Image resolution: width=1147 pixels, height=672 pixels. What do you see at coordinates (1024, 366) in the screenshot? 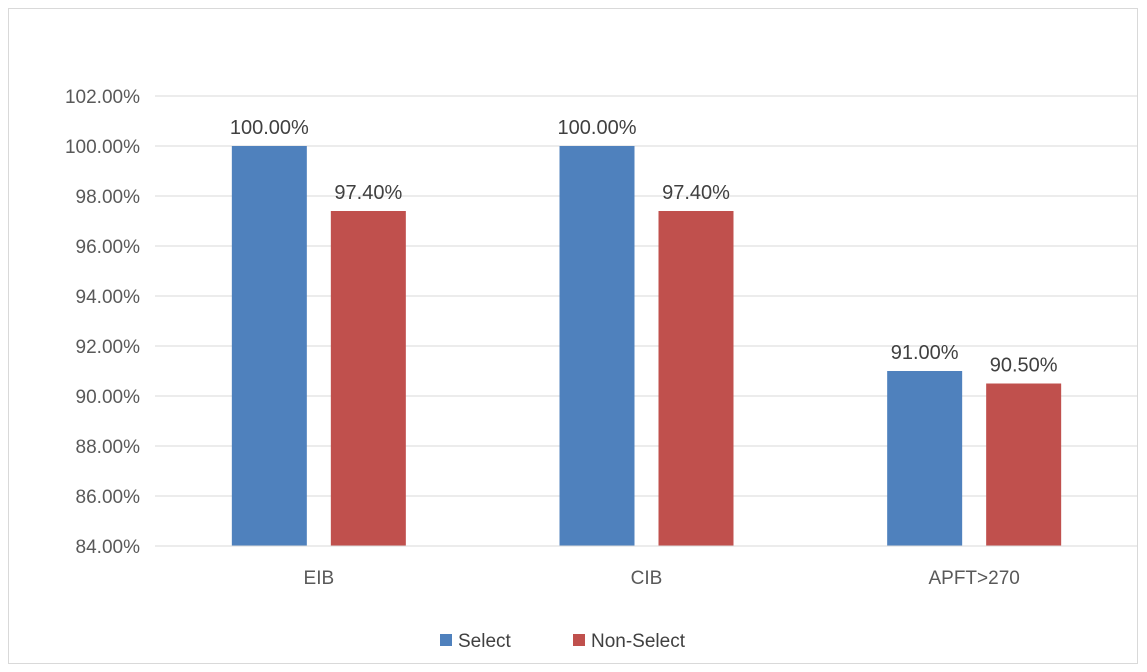
I see `data-label: 90.50%` at bounding box center [1024, 366].